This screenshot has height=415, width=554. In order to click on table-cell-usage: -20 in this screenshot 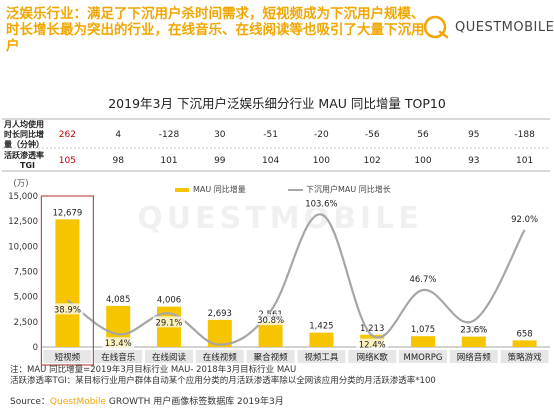, I will do `click(321, 135)`.